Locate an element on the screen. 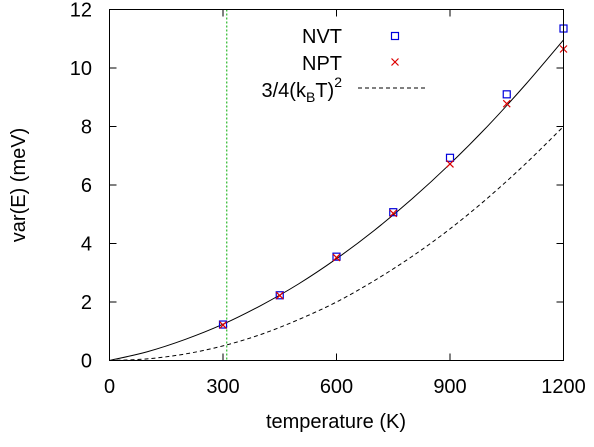 The width and height of the screenshot is (594, 447). y-tick-label-0: 0 is located at coordinates (86, 362).